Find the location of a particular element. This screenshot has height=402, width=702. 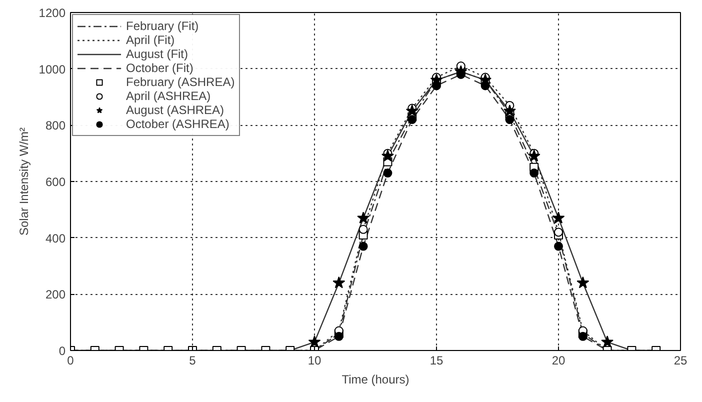

legend-label: April (Fit) is located at coordinates (150, 40).